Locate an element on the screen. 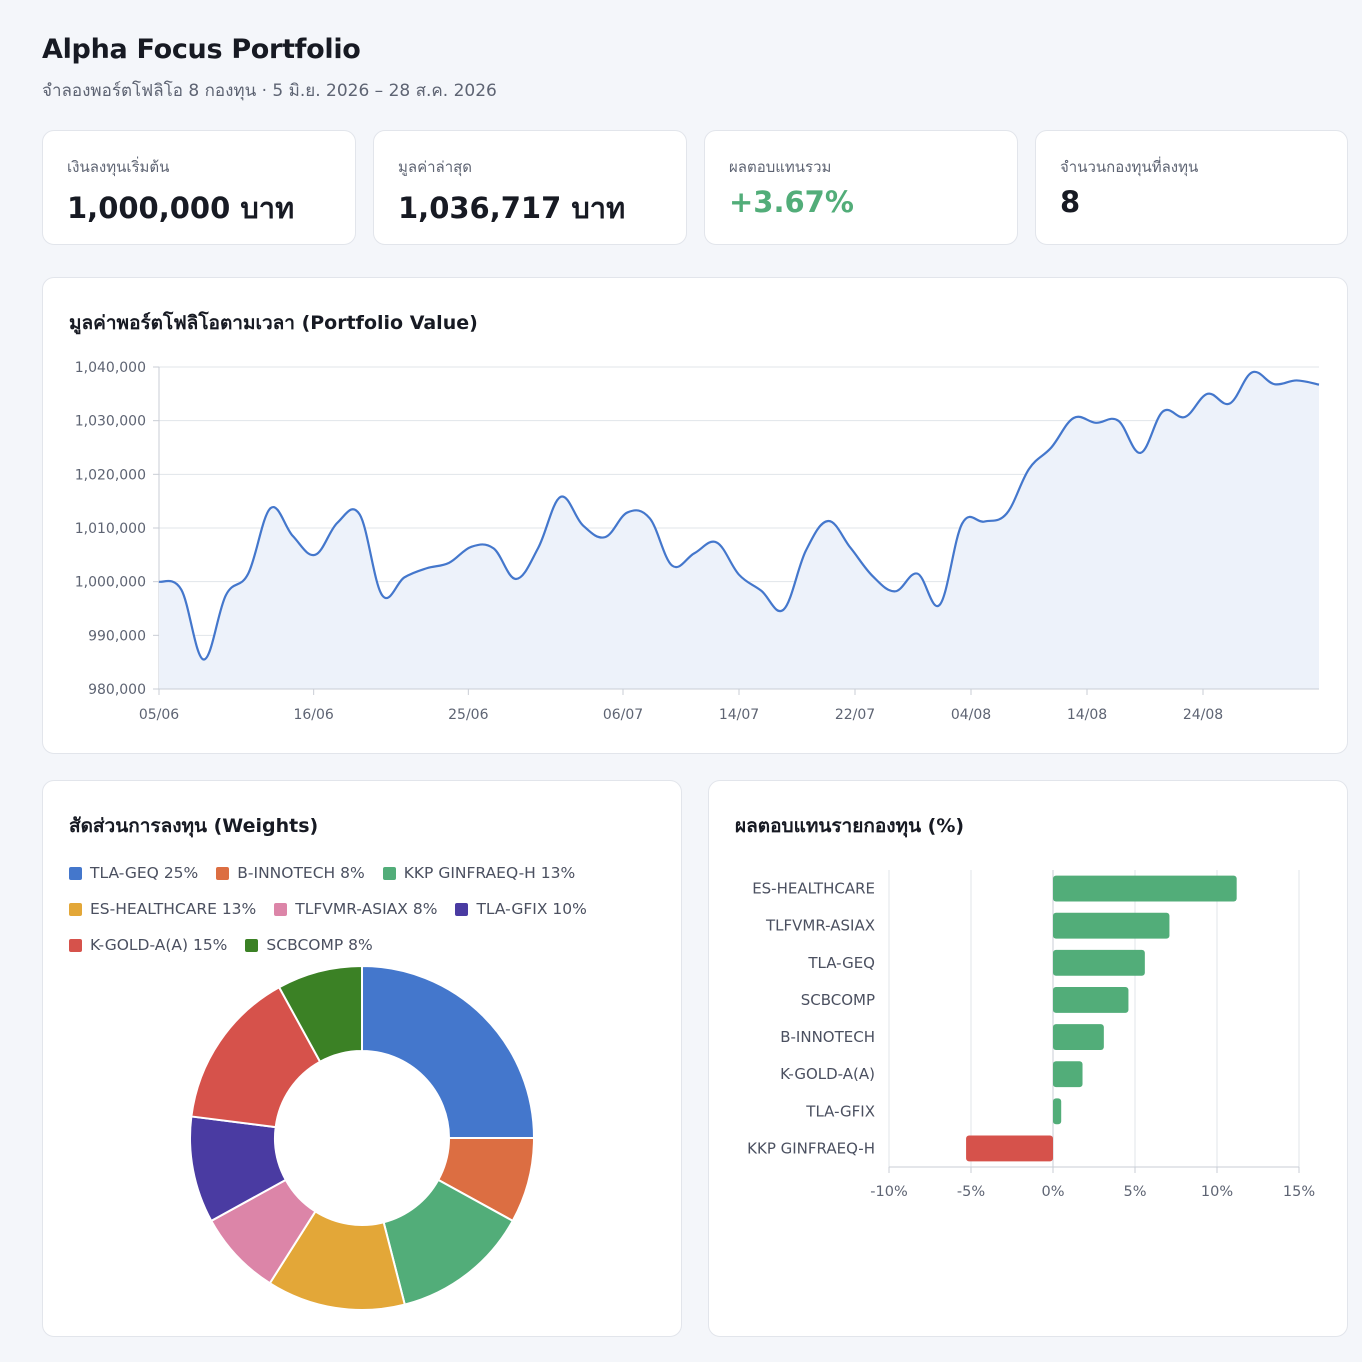 This screenshot has width=1362, height=1362. y-tick-label: 1,020,000 is located at coordinates (110, 475).